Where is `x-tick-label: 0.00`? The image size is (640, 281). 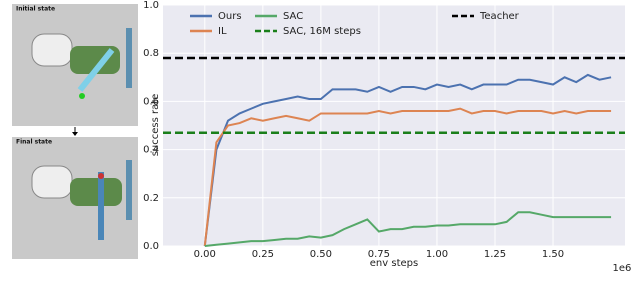 x-tick-label: 0.00 is located at coordinates (205, 254).